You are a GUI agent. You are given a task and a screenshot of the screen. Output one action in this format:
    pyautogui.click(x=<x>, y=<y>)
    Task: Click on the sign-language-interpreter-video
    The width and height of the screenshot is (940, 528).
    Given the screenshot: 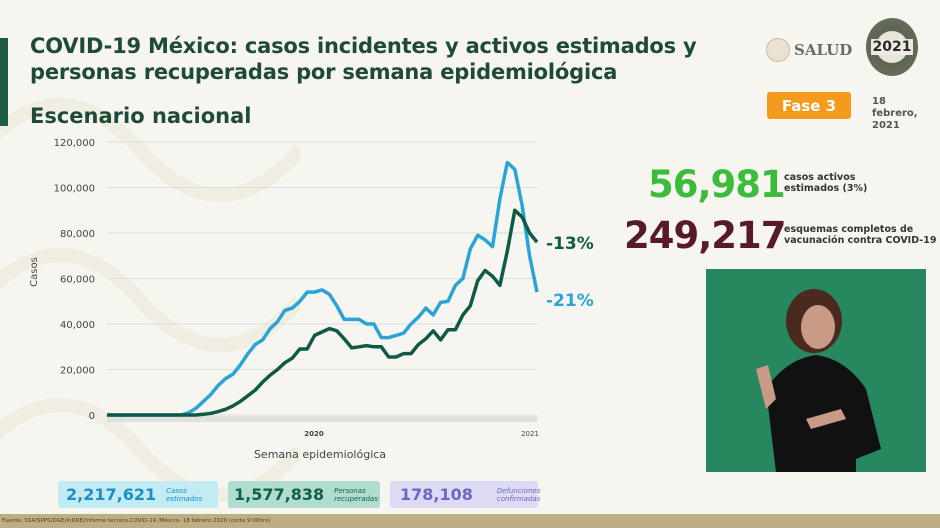 What is the action you would take?
    pyautogui.click(x=816, y=370)
    